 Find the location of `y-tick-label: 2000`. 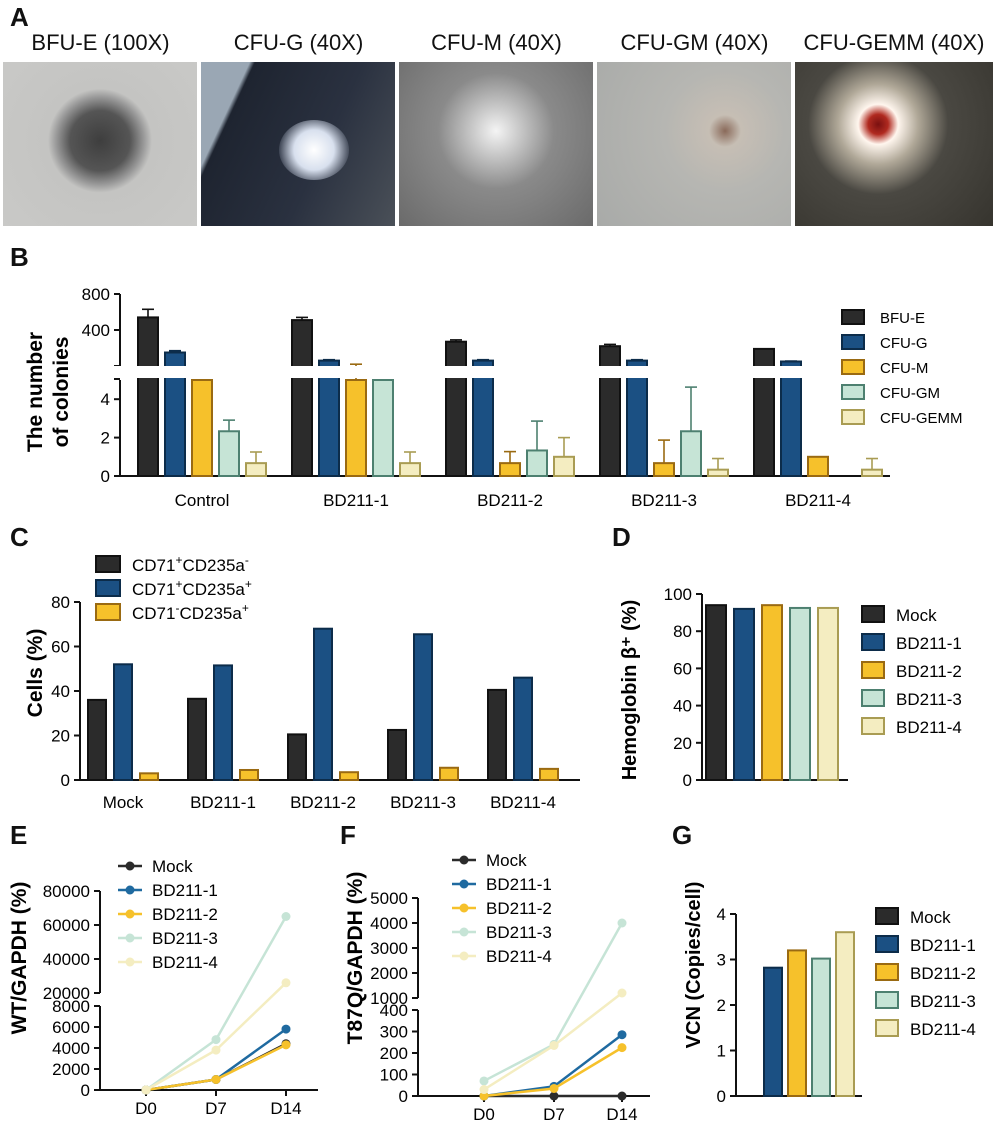

y-tick-label: 2000 is located at coordinates (71, 1069).